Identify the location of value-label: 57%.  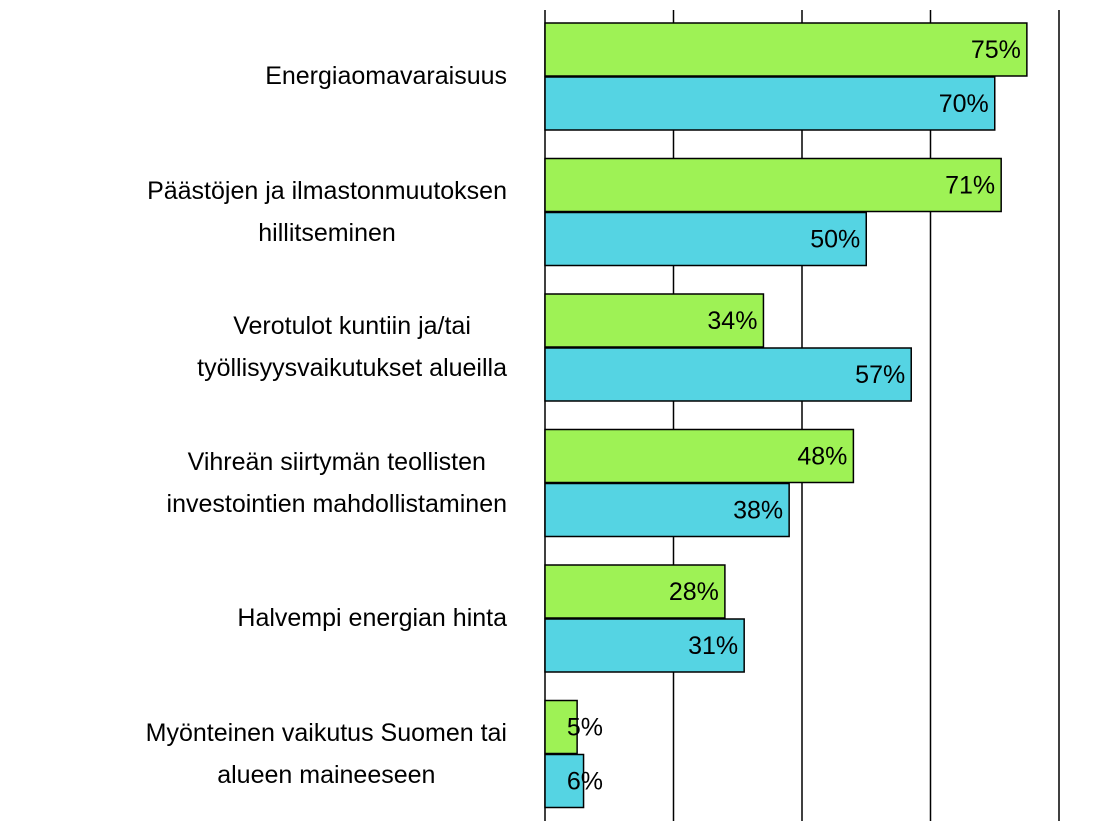
(880, 375).